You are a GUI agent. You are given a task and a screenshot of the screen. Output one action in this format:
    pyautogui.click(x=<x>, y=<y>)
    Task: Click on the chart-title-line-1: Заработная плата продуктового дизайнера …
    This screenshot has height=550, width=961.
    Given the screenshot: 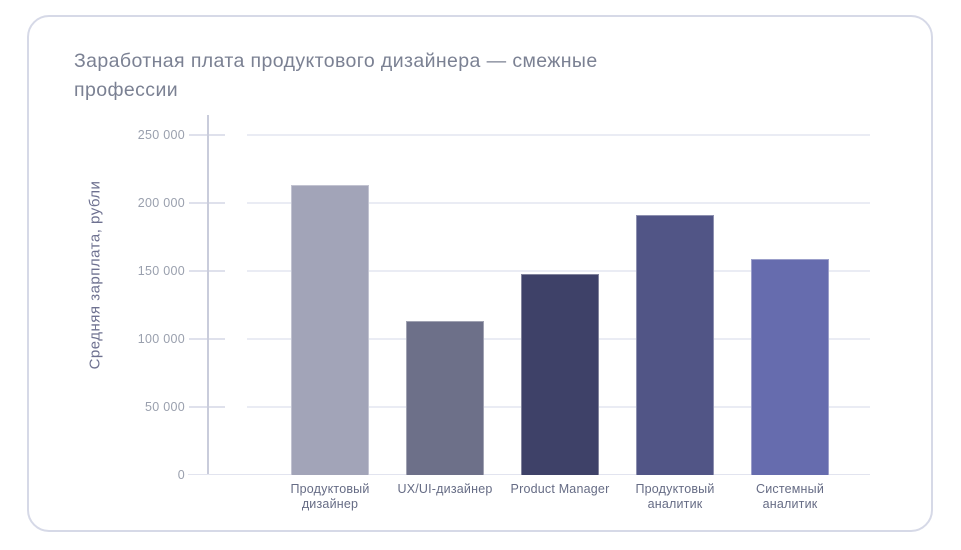 What is the action you would take?
    pyautogui.click(x=336, y=61)
    